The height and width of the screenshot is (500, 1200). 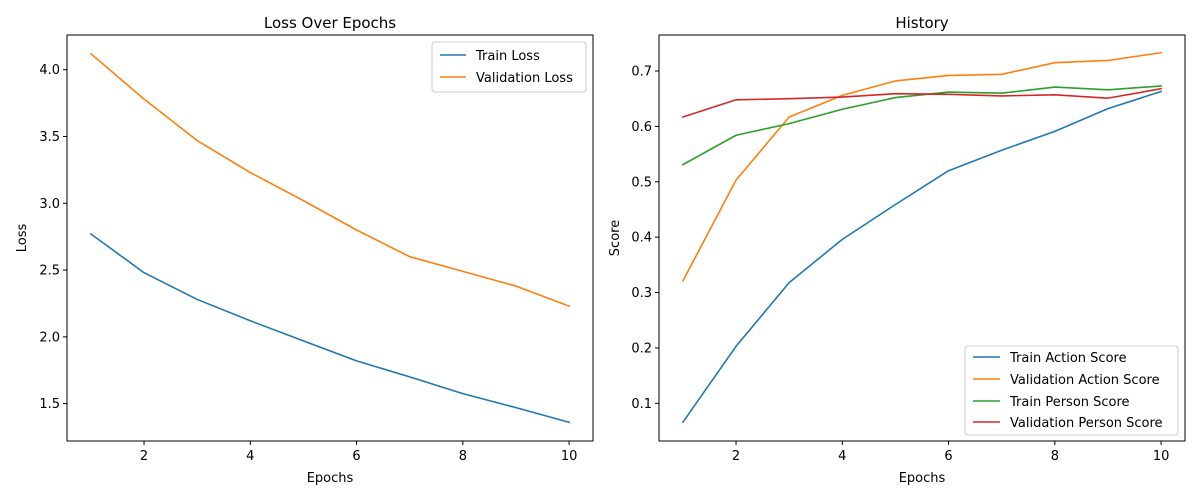 I want to click on legend: Train Loss Validation Loss, so click(x=509, y=67).